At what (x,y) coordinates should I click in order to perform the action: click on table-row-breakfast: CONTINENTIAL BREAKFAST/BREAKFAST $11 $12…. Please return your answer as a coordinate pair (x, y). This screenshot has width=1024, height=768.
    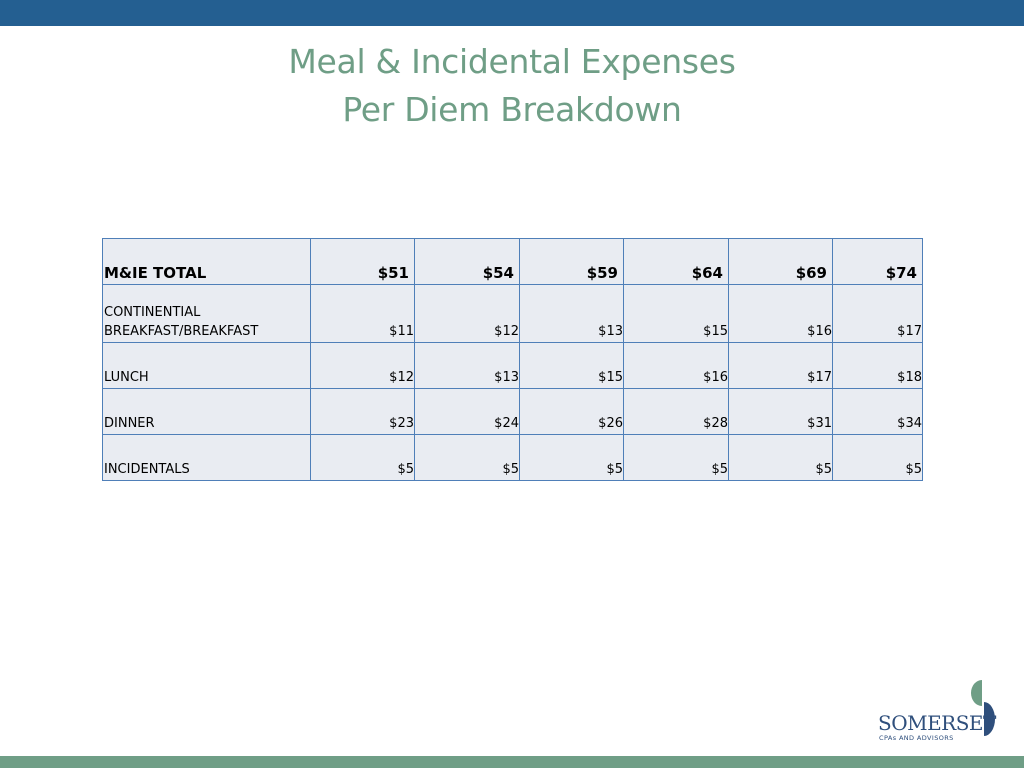
    Looking at the image, I should click on (512, 313).